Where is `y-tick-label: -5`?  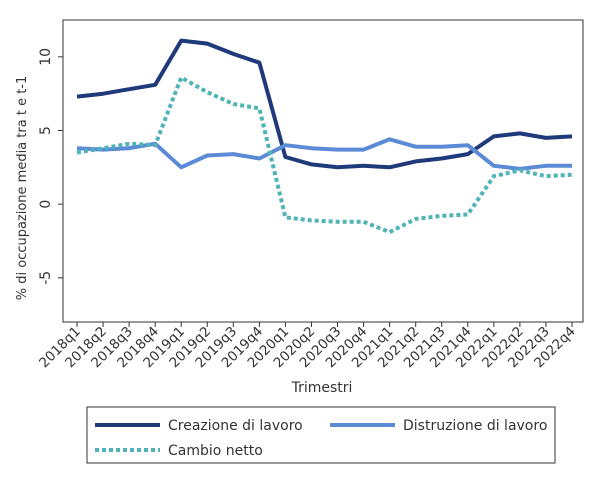
y-tick-label: -5 is located at coordinates (46, 278).